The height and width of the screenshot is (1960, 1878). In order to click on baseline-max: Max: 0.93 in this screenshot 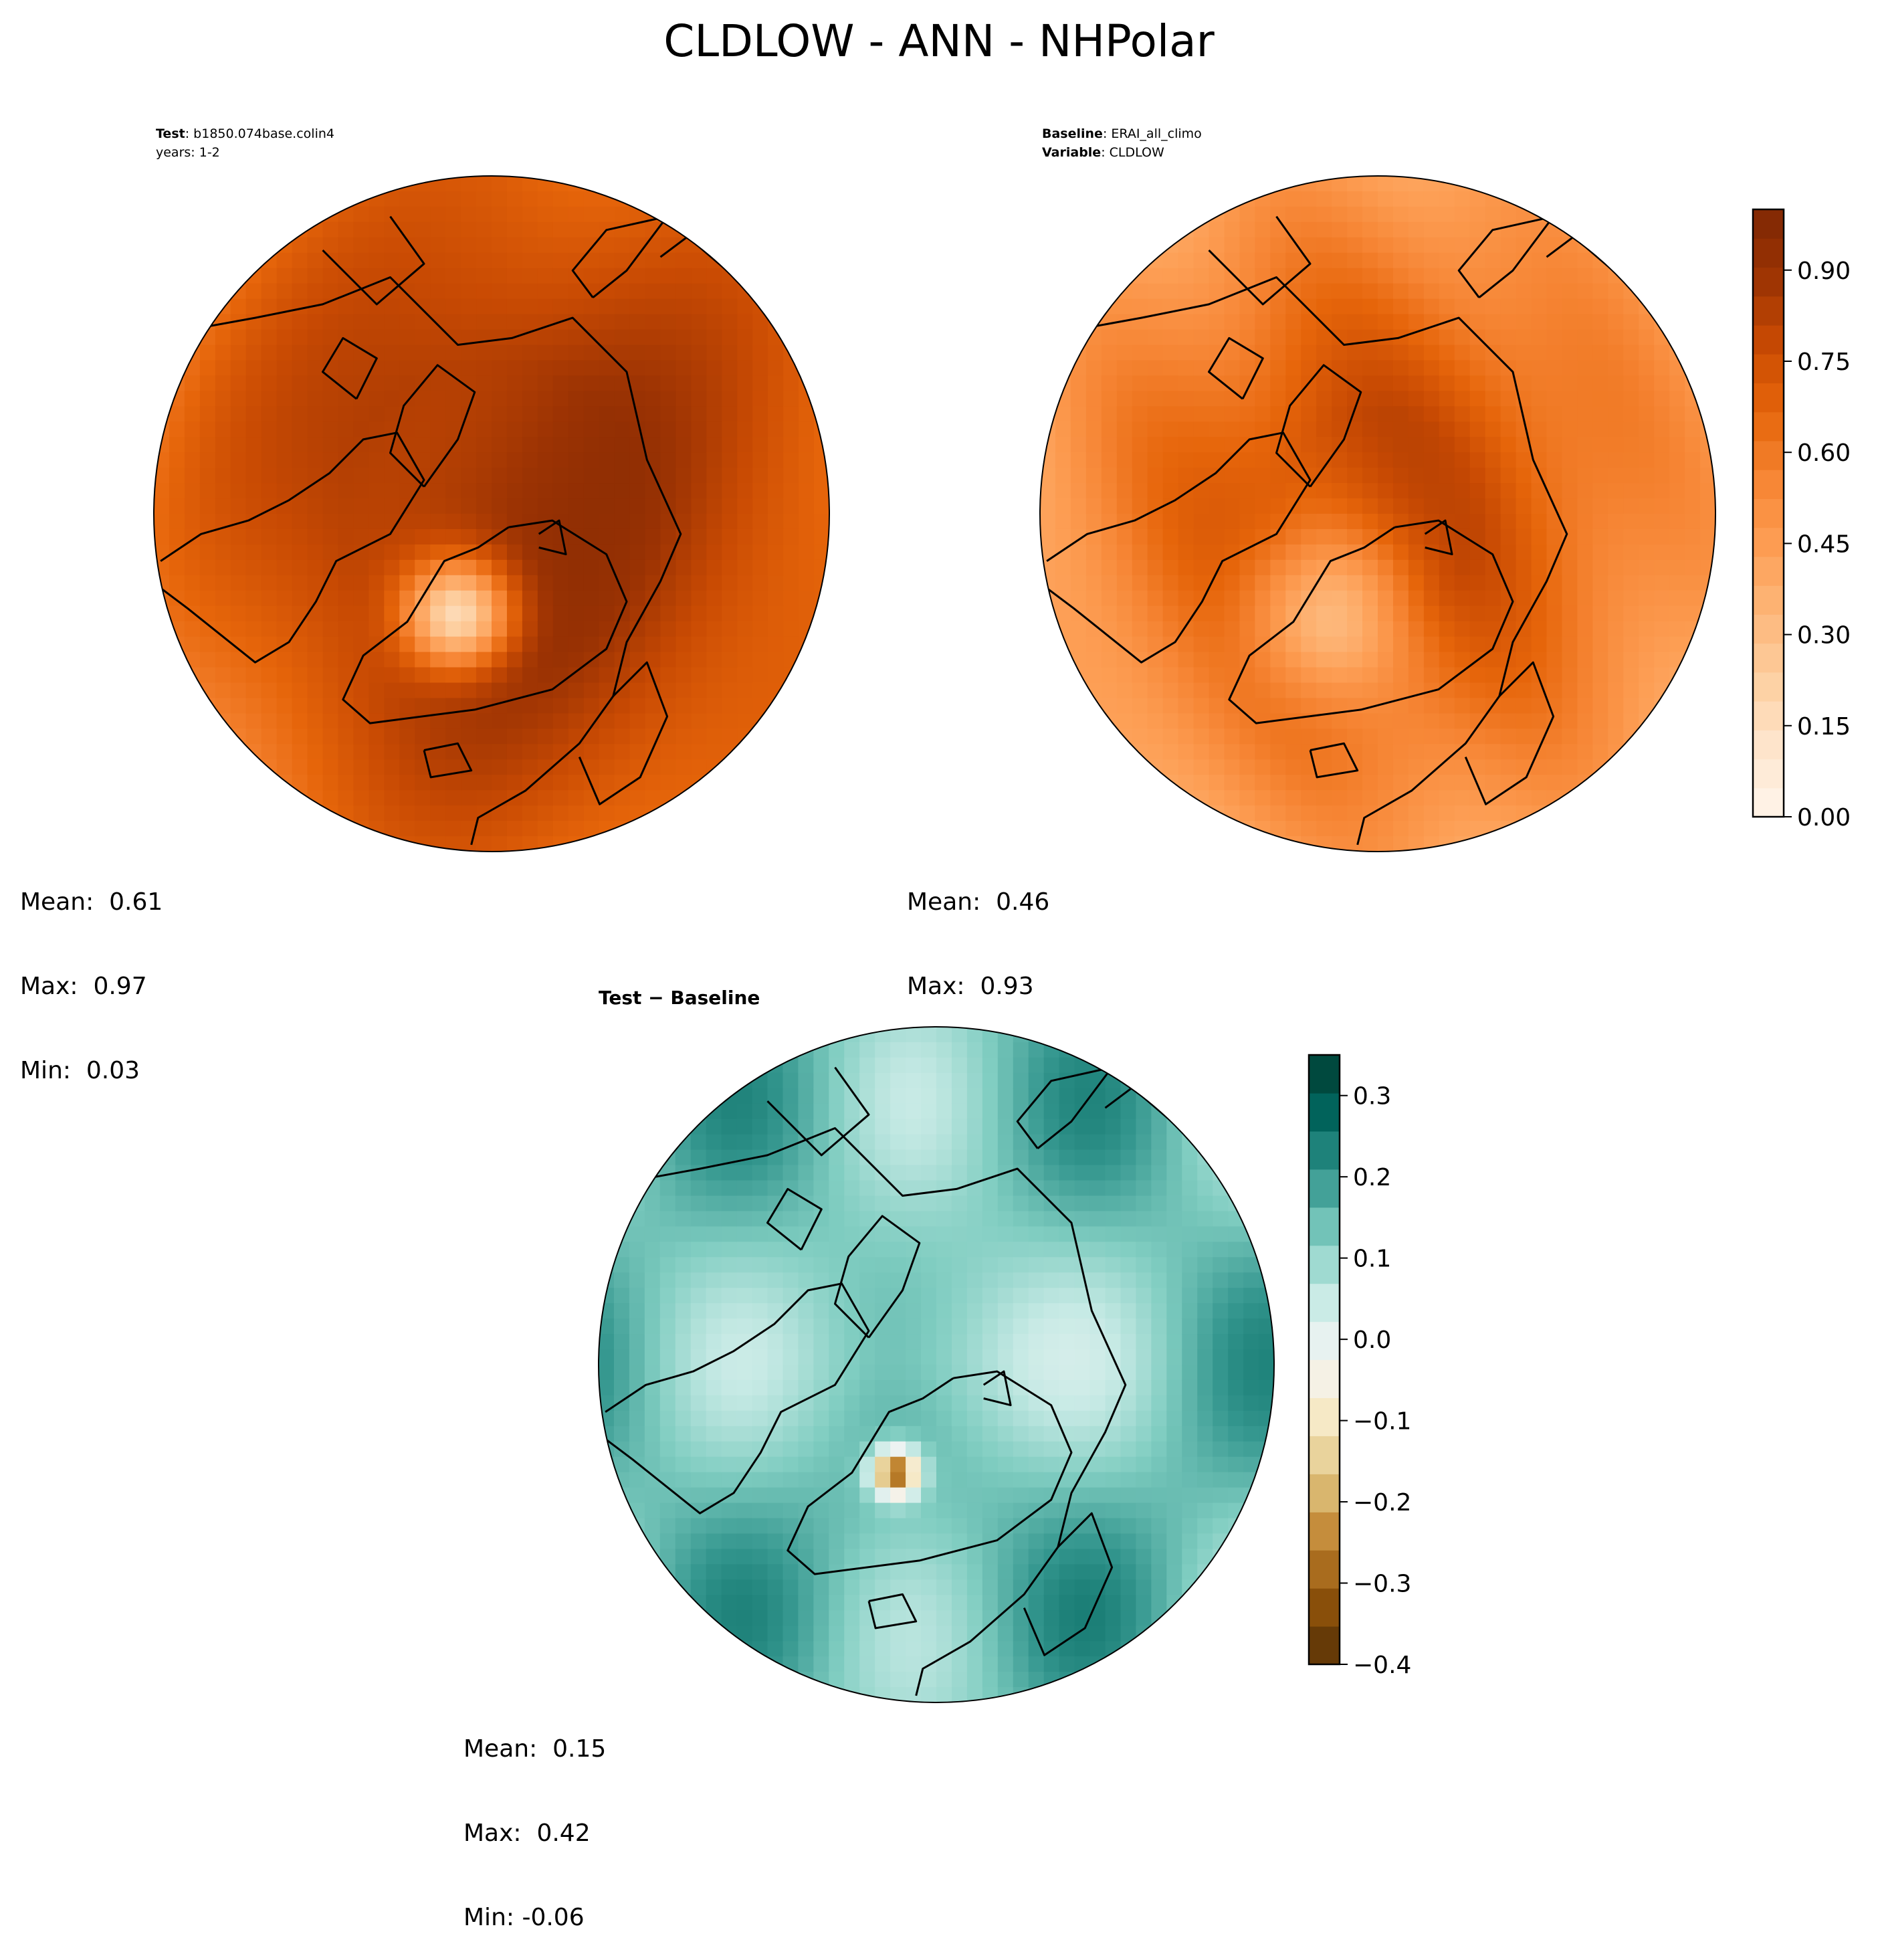, I will do `click(970, 986)`.